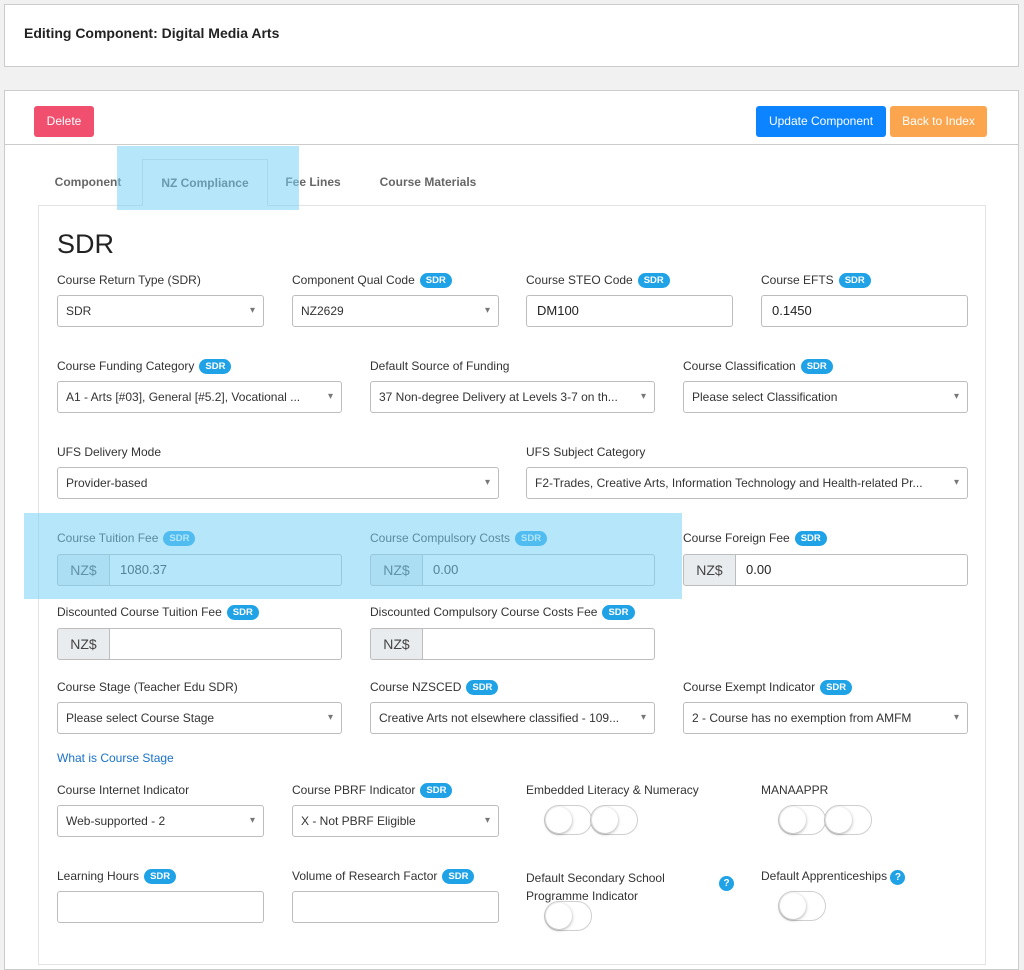 The height and width of the screenshot is (970, 1024). I want to click on course-foreign-fee-label: Course Foreign Fee SDR, so click(755, 539).